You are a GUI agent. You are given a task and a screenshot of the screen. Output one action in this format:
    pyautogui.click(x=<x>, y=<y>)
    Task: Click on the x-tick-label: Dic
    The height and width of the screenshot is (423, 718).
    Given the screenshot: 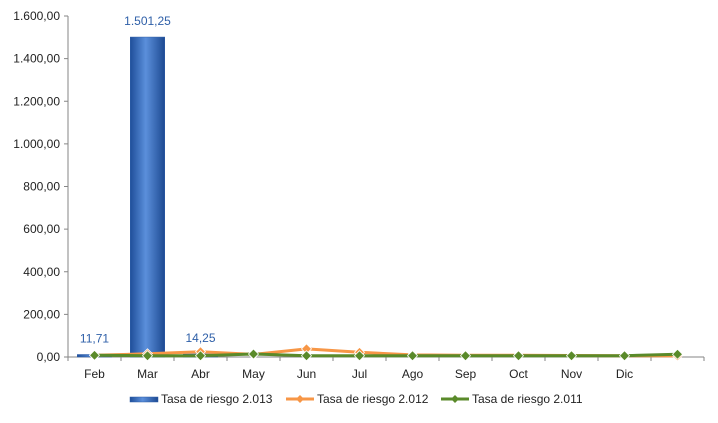 What is the action you would take?
    pyautogui.click(x=624, y=374)
    